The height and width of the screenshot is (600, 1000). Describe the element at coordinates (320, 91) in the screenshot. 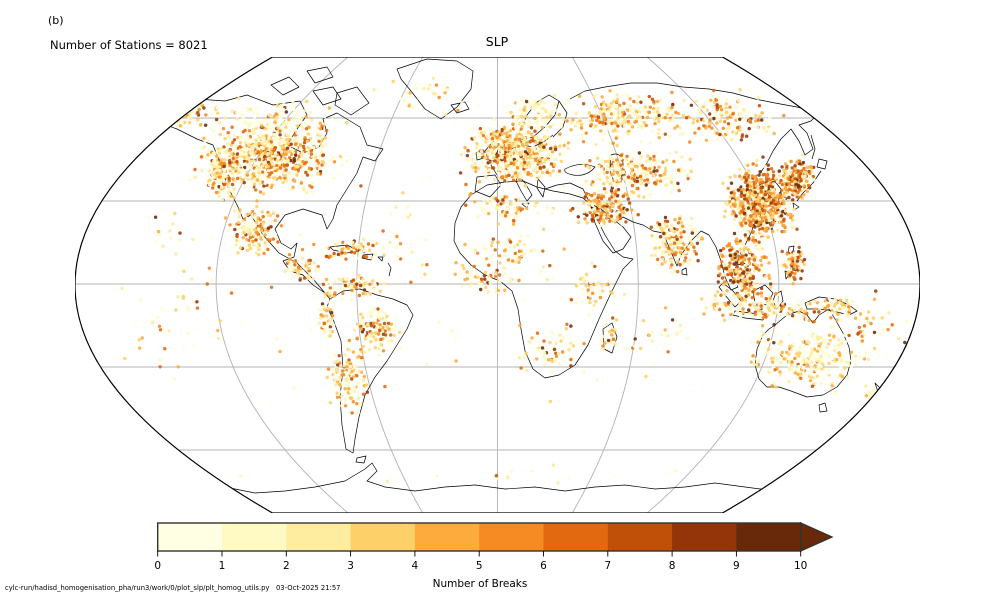

I see `coast-arctic-islands` at that location.